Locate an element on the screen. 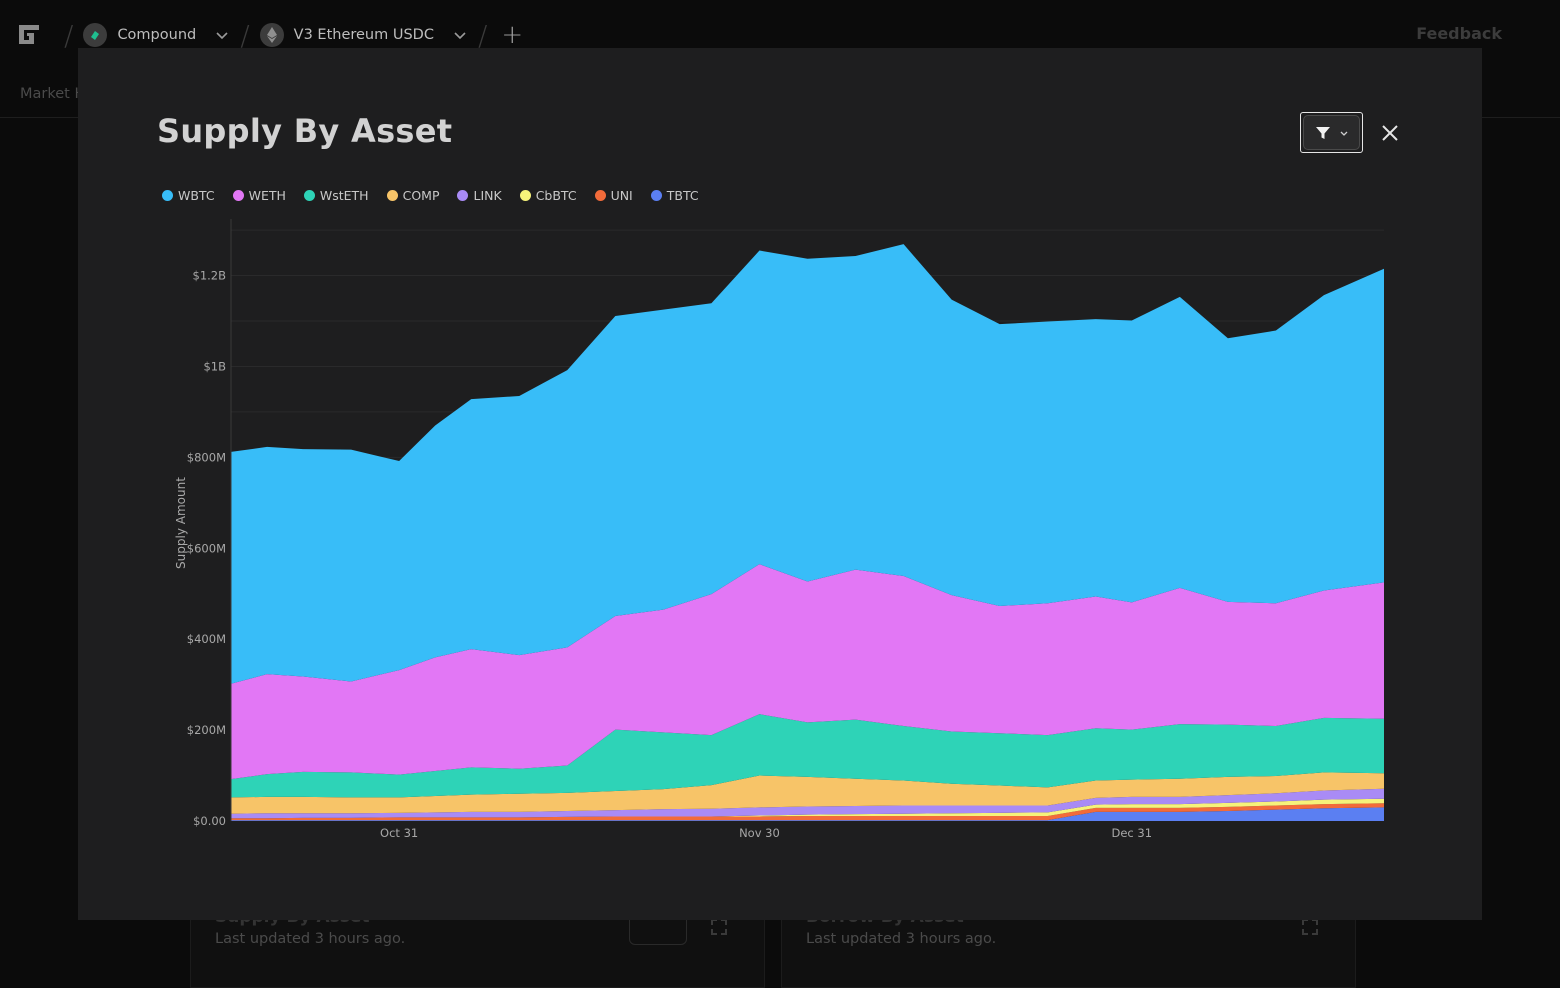  legend-item-wbtc: WBTC is located at coordinates (188, 195).